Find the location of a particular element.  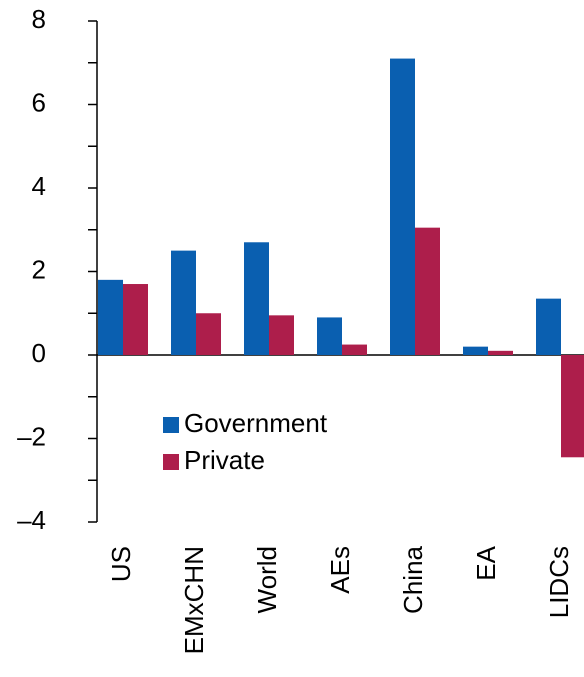

x-tick-label: EMxCHN is located at coordinates (194, 600).